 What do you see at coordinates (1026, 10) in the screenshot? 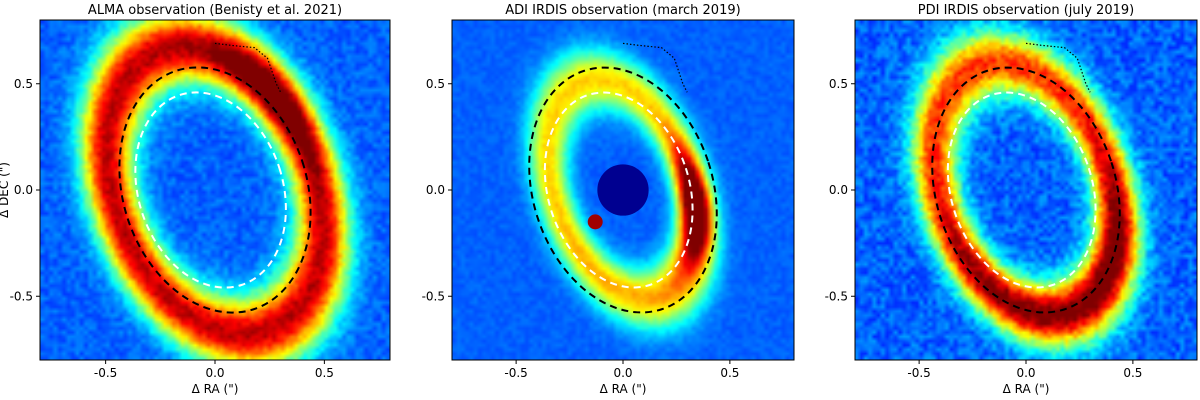
I see `chart-title: PDI IRDIS observation (july 2019)` at bounding box center [1026, 10].